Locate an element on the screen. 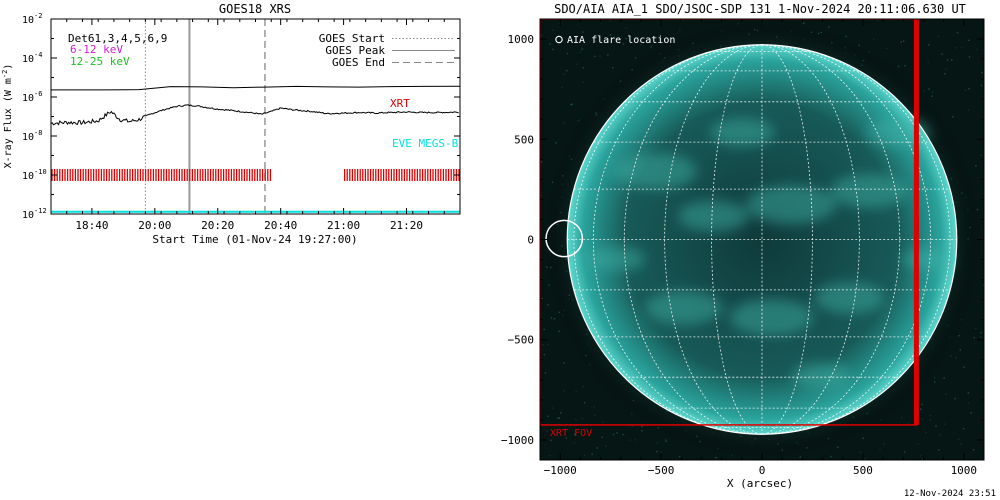 The height and width of the screenshot is (500, 1000). legend-goes-end: GOES End is located at coordinates (358, 62).